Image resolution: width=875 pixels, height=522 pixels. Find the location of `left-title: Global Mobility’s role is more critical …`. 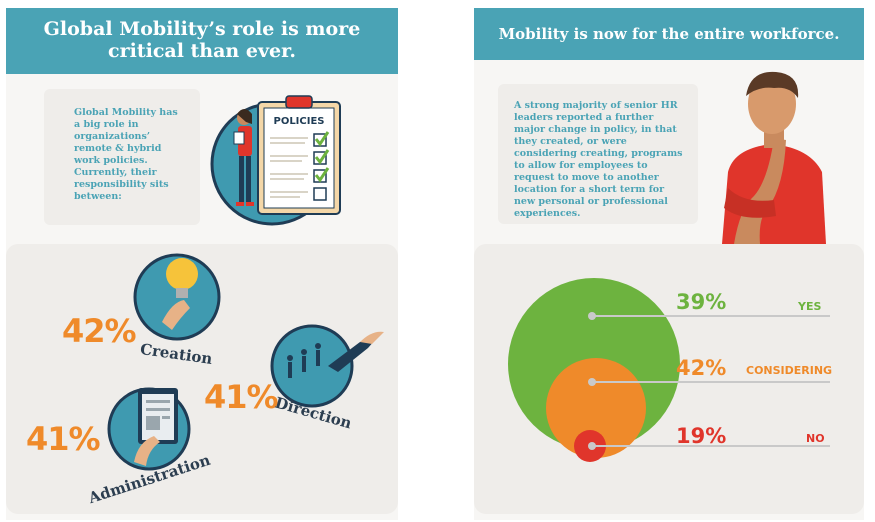

left-title: Global Mobility’s role is more critical … is located at coordinates (202, 40).